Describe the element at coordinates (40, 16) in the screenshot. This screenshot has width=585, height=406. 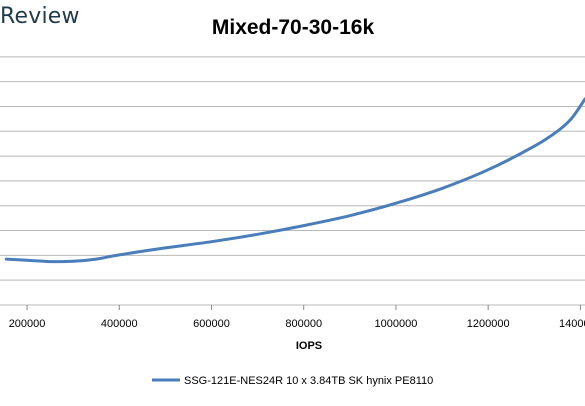
I see `brand-logo-text: Review` at that location.